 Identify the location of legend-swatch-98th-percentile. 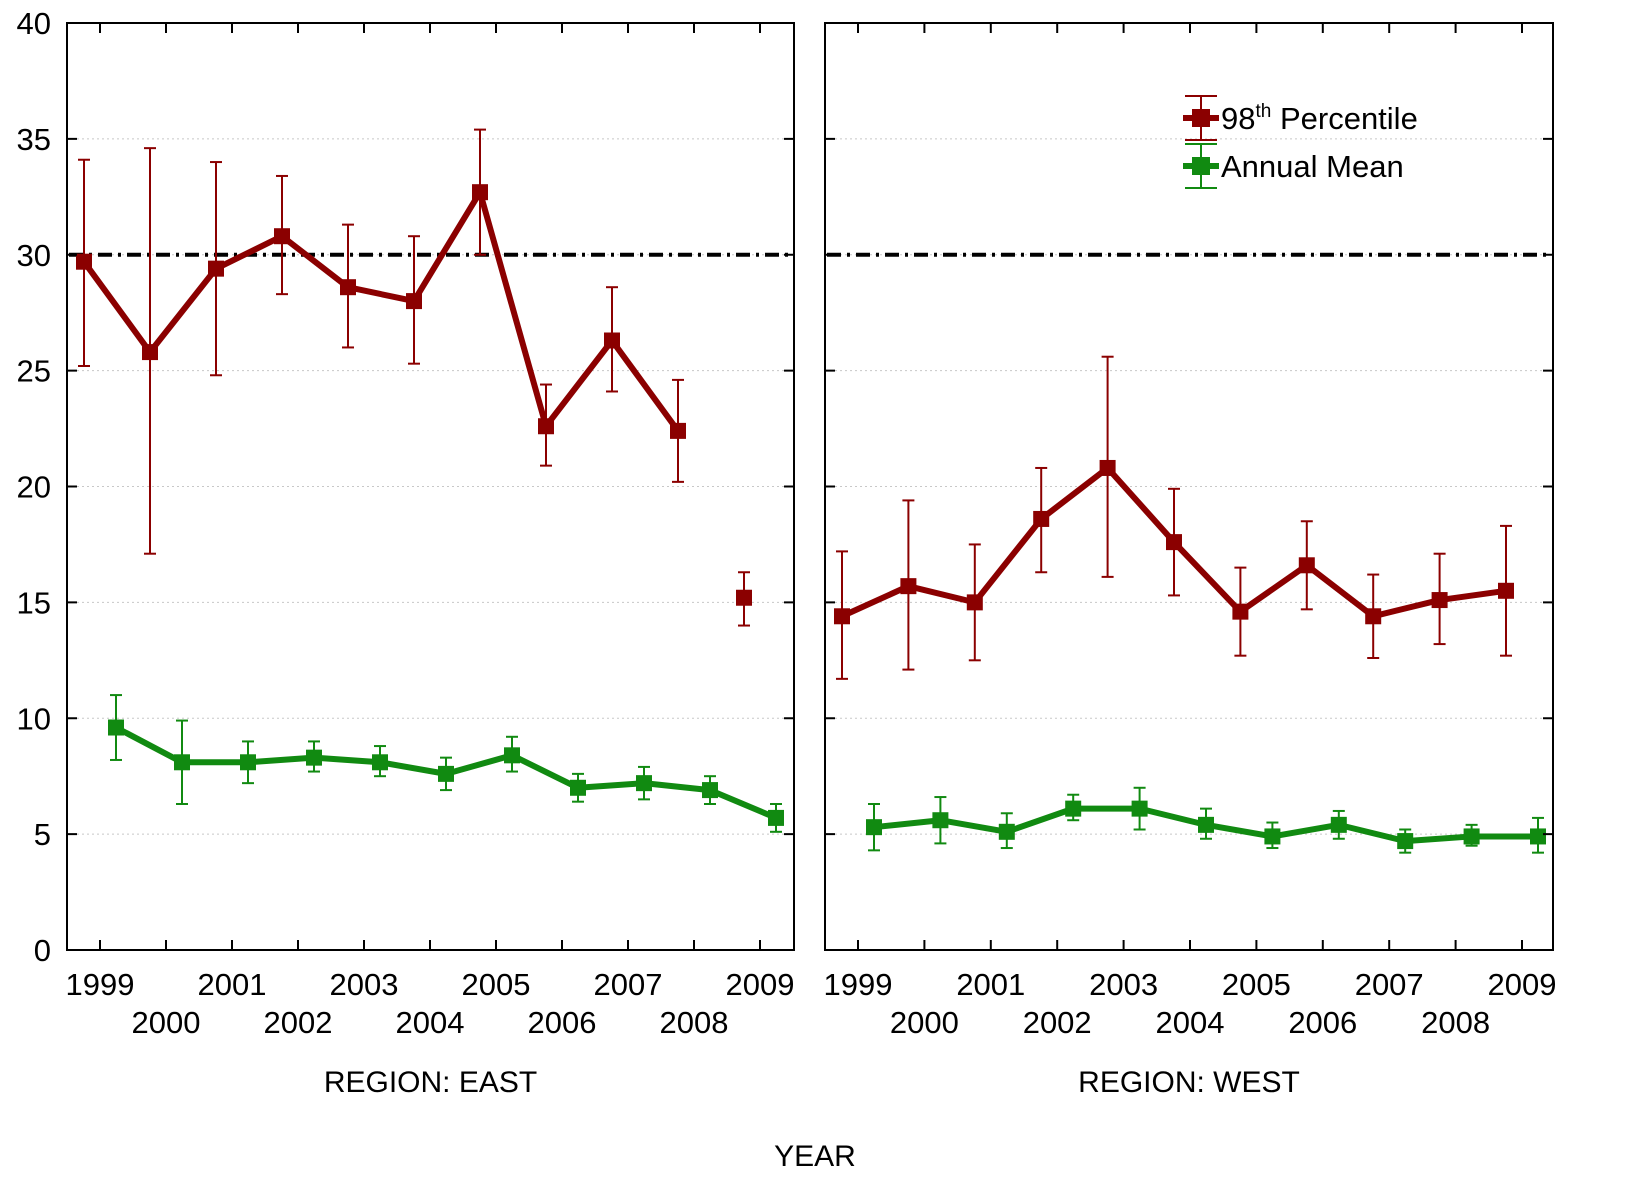
(1201, 118).